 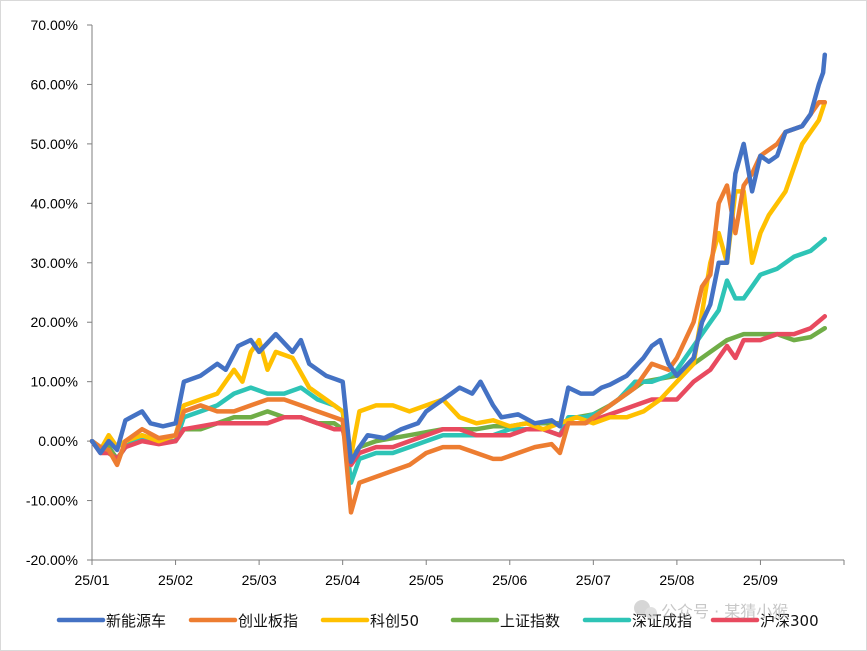 I want to click on x-tick-label: 25/07, so click(x=593, y=580).